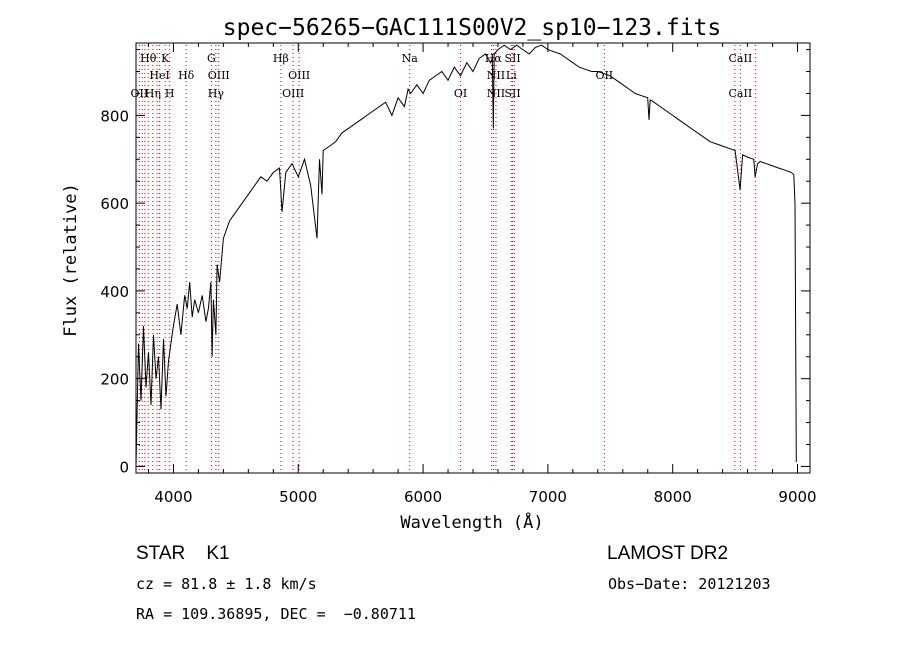  I want to click on spectral-line-label: Hα, so click(494, 58).